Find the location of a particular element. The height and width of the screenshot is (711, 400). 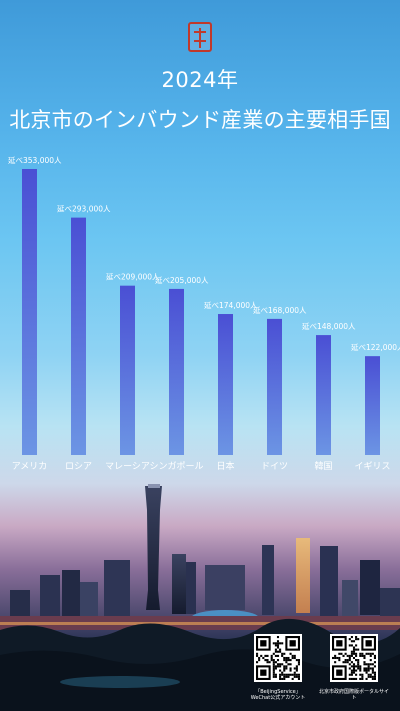

qr-code-wechat: 「BeijingService」 WeChat公式アカウント is located at coordinates (278, 668).